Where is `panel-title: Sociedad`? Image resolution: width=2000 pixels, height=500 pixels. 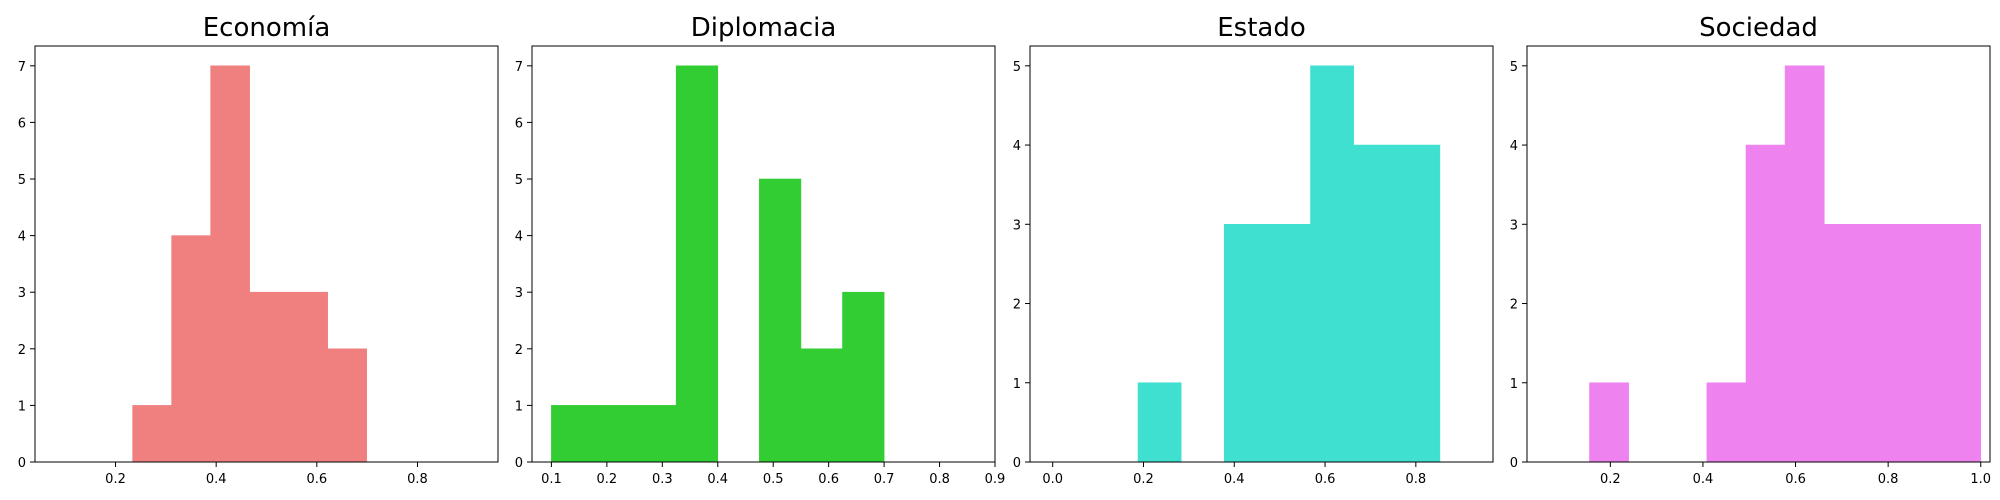 panel-title: Sociedad is located at coordinates (1758, 28).